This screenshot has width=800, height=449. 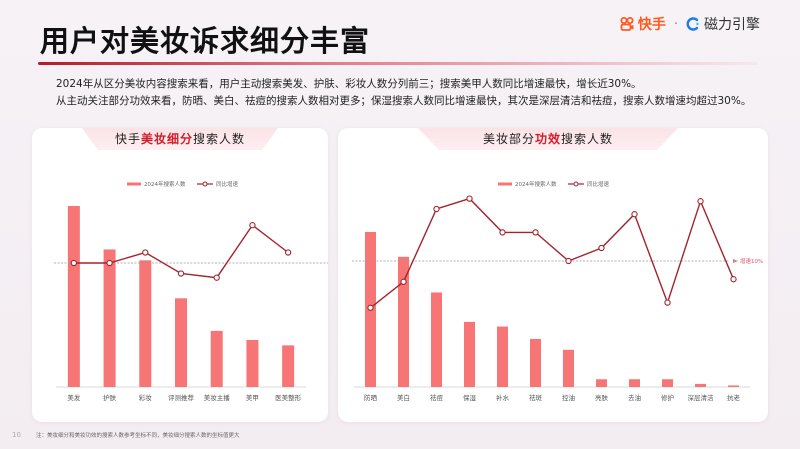 I want to click on cili-engine-logo-icon, so click(x=692, y=24).